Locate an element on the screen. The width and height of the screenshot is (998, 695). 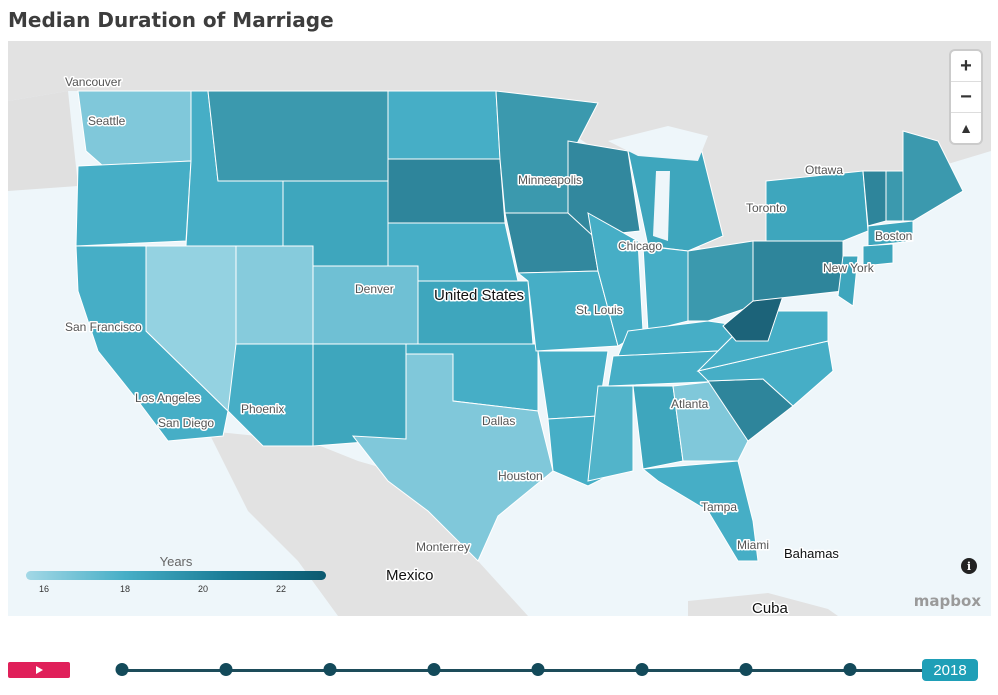
legend-tick: 20 is located at coordinates (203, 589).